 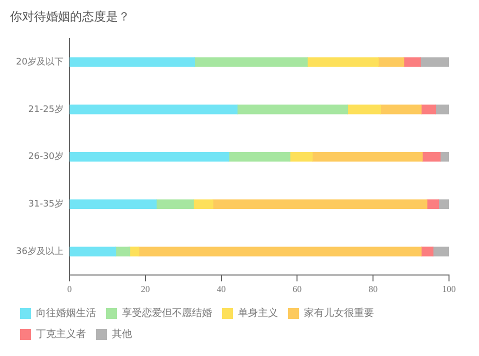 I want to click on x-tick-label: 60, so click(x=297, y=289).